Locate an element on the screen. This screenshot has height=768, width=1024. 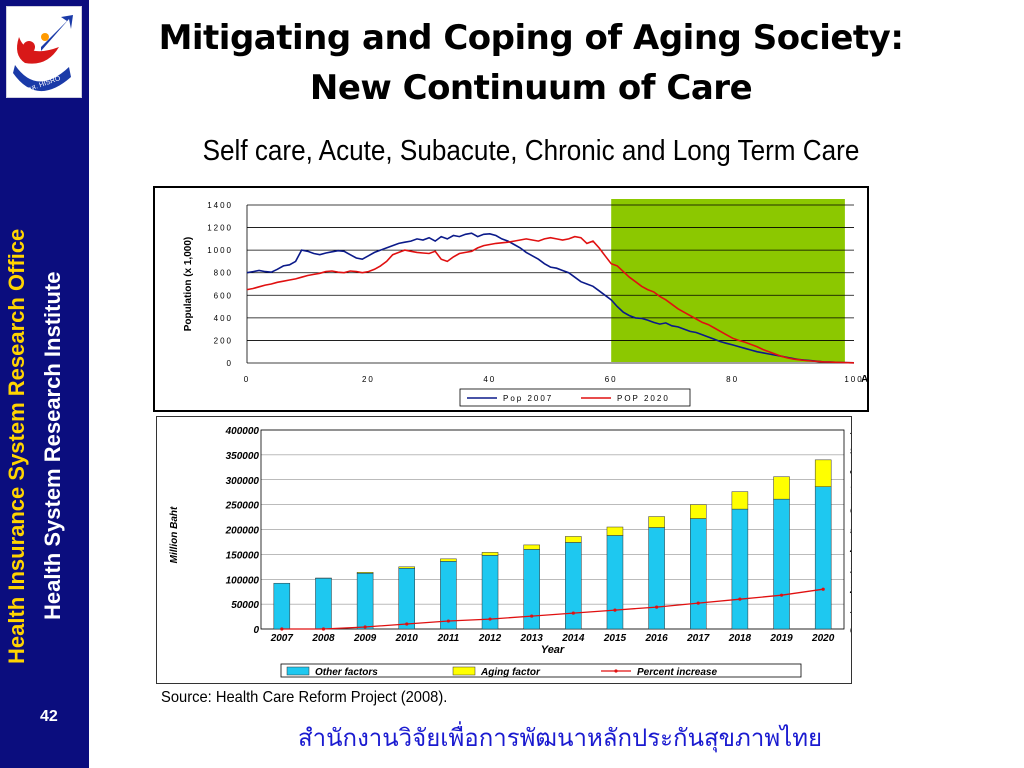
y2-tick-label: 30% is located at coordinates (850, 570).